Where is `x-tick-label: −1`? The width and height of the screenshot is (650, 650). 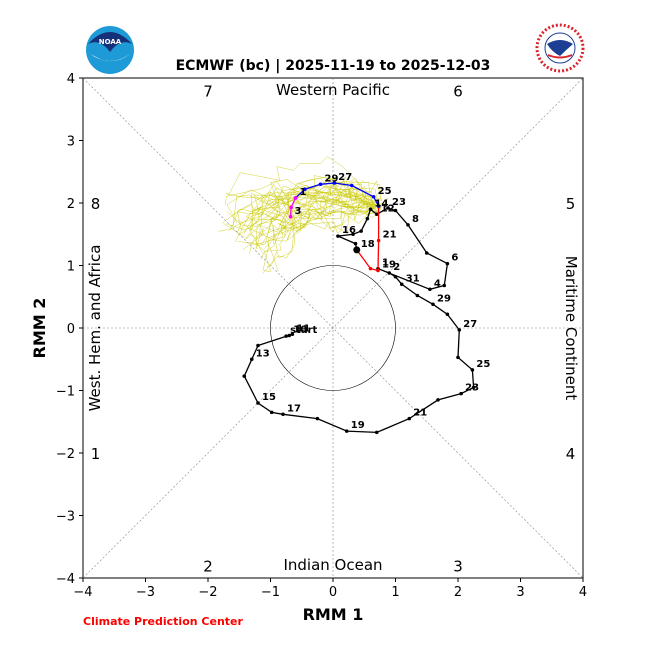
x-tick-label: −1 is located at coordinates (270, 592).